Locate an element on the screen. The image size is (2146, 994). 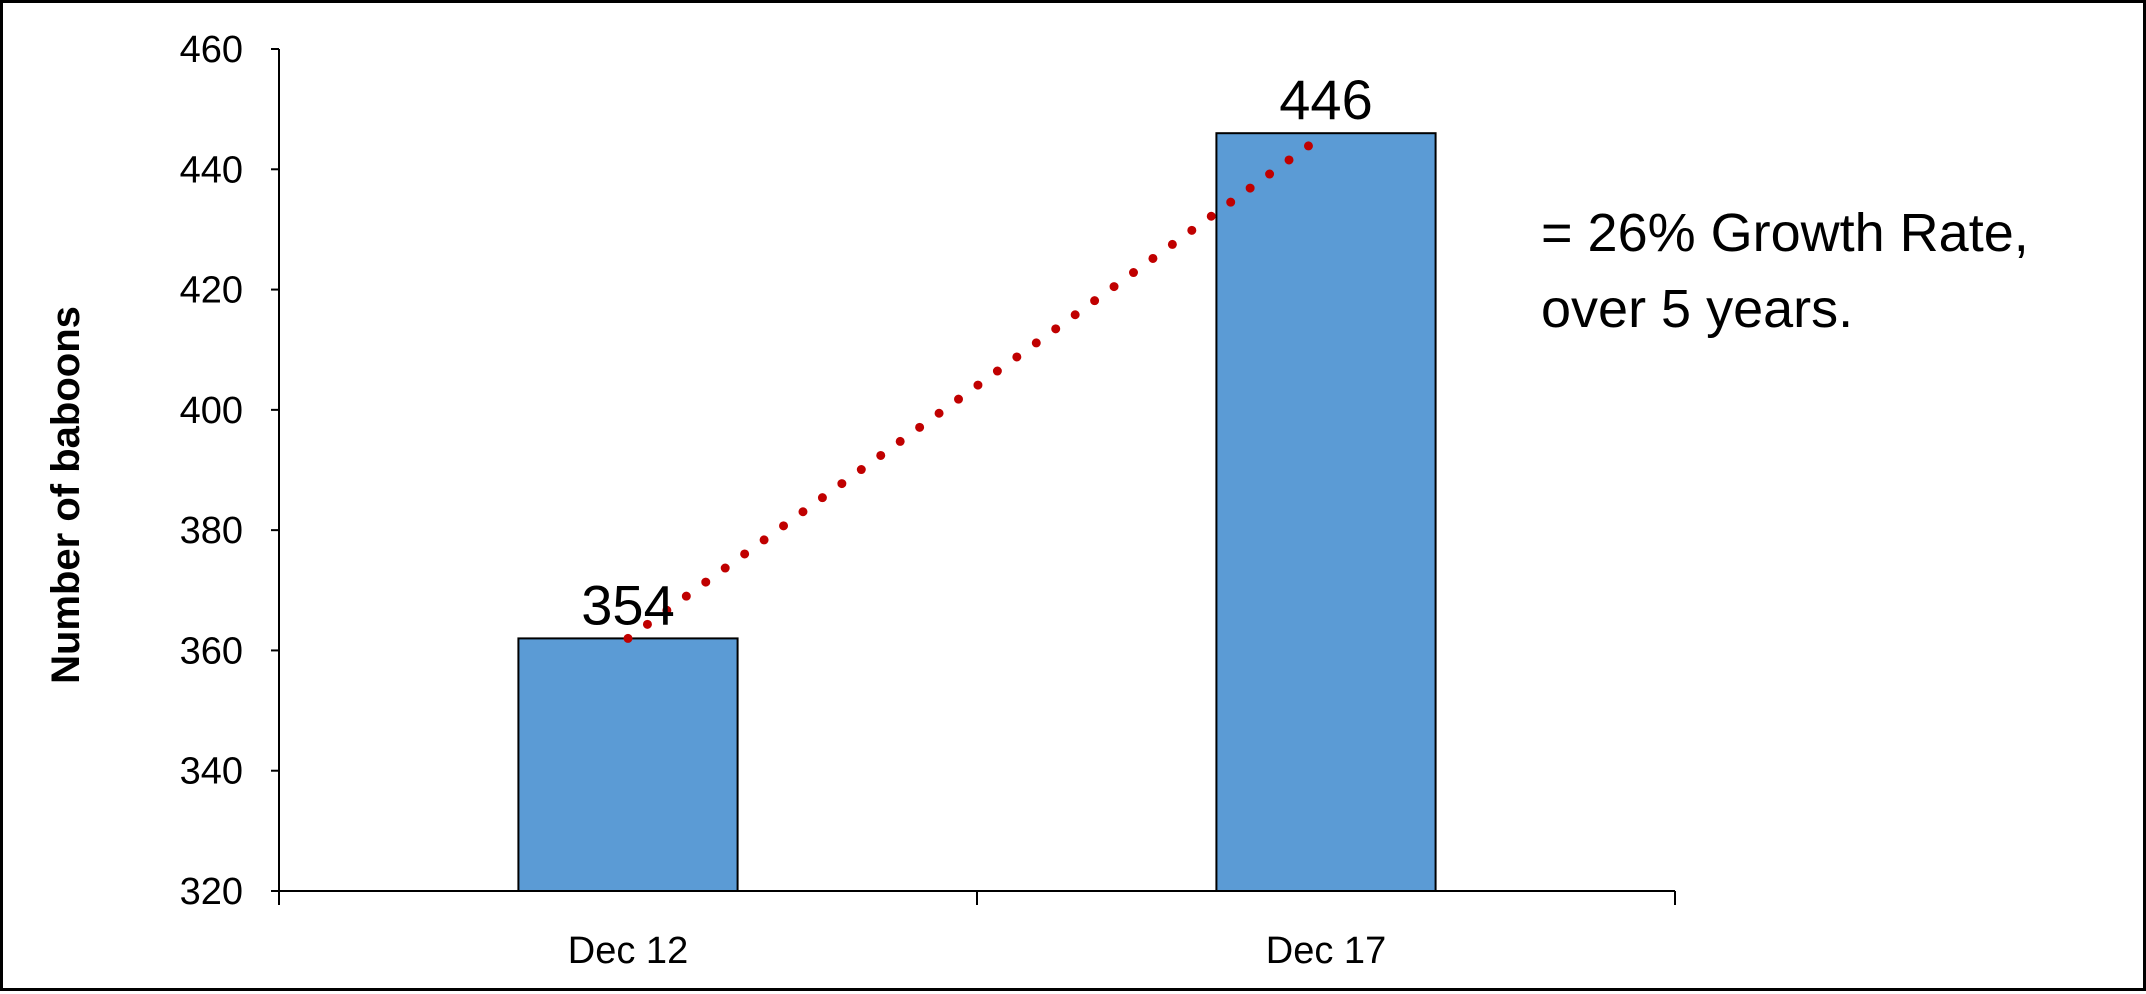
y-axis-label: Number of baboons is located at coordinates (66, 495).